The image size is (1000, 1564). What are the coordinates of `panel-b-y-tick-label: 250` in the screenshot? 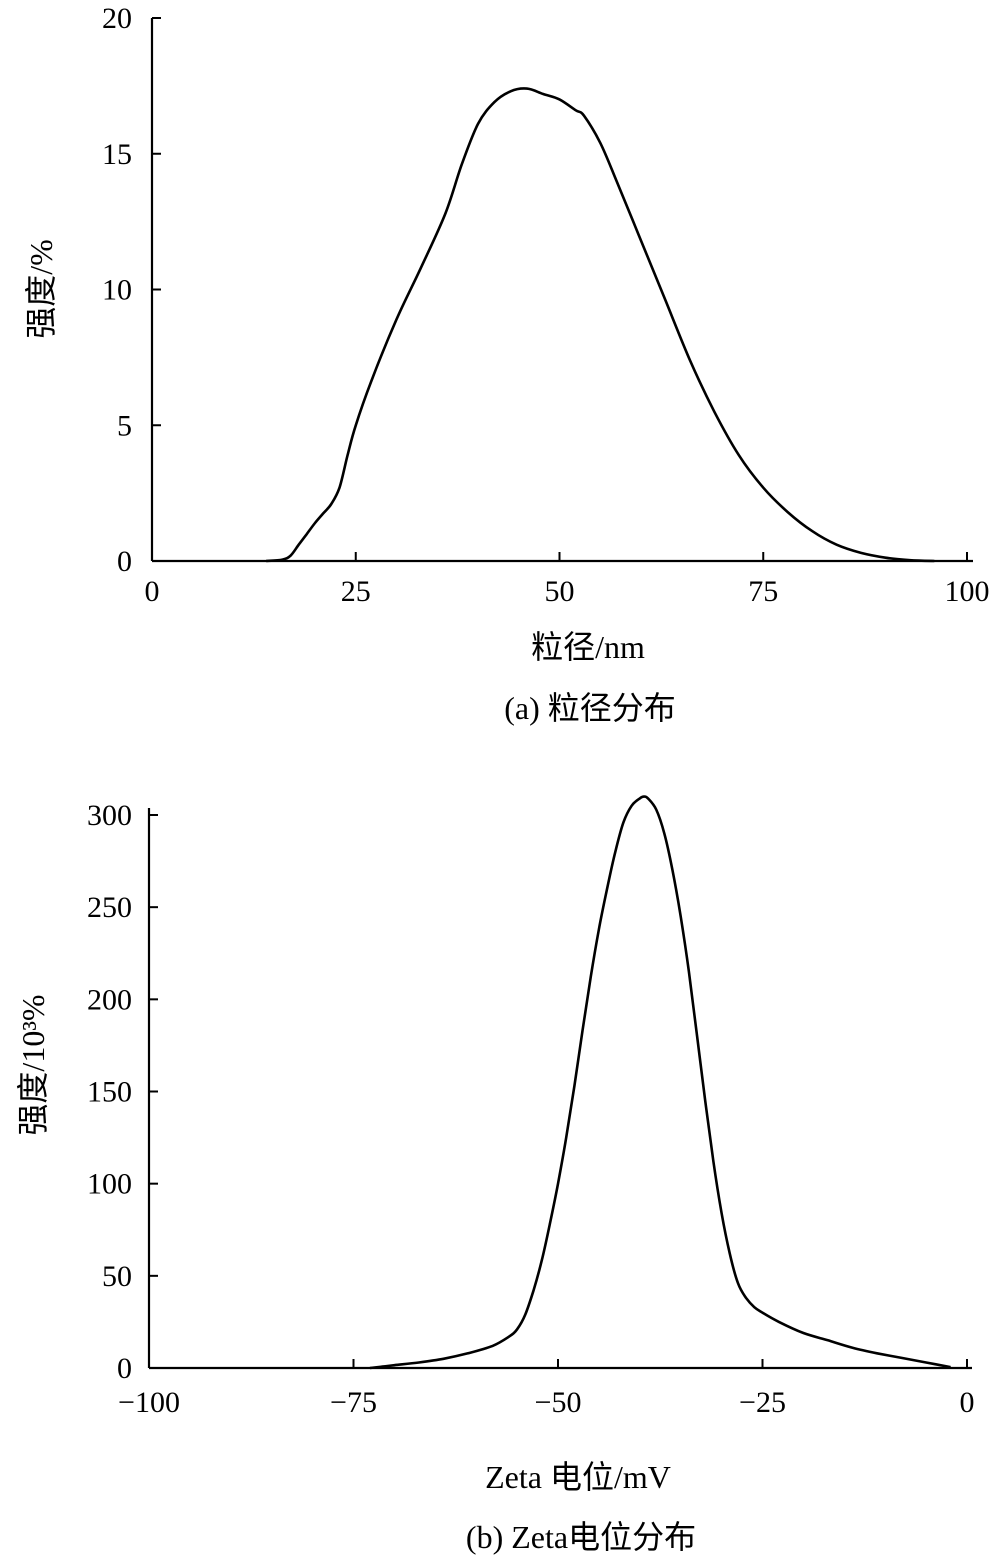 It's located at (109, 907).